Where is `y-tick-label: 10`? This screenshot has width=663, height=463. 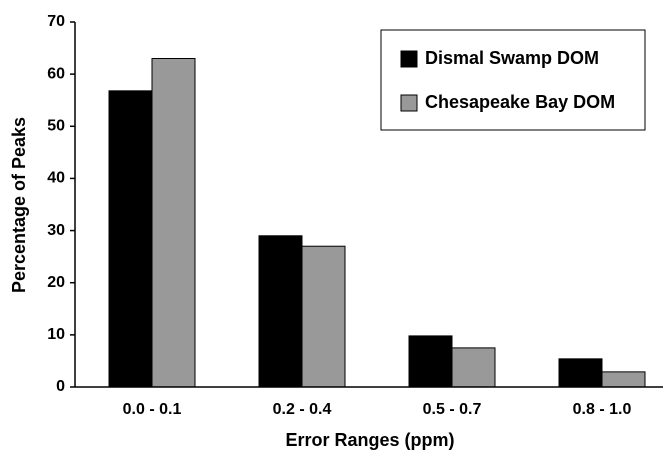
y-tick-label: 10 is located at coordinates (56, 334).